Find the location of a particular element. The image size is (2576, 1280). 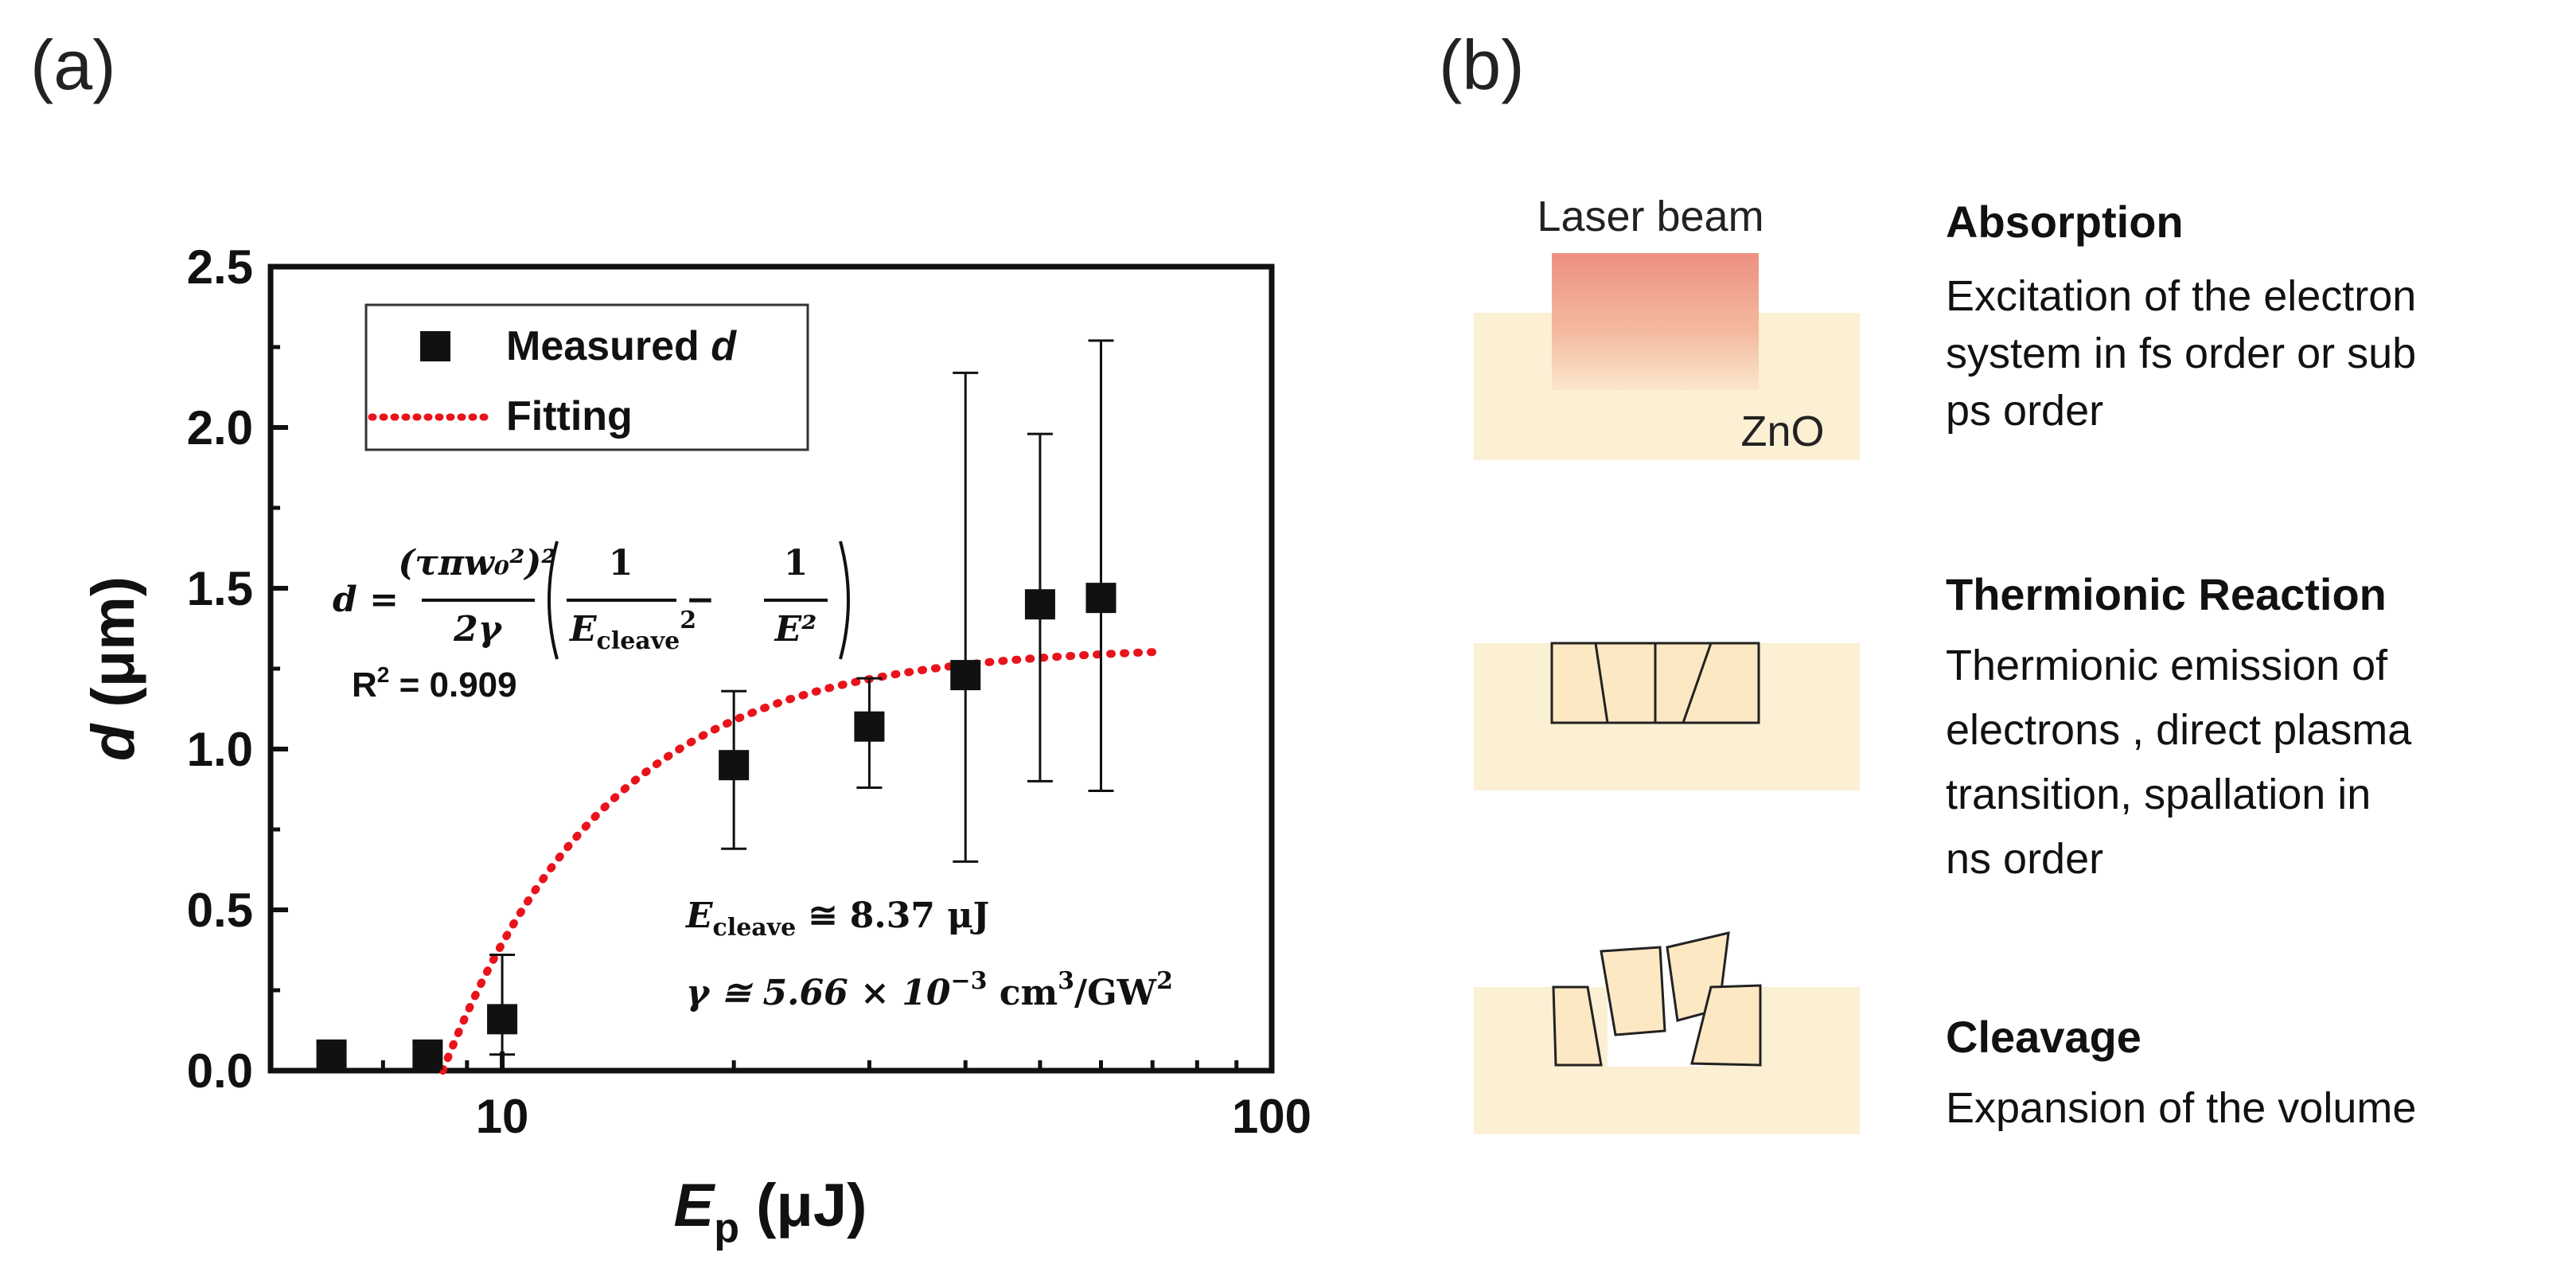

legend-box is located at coordinates (586, 377).